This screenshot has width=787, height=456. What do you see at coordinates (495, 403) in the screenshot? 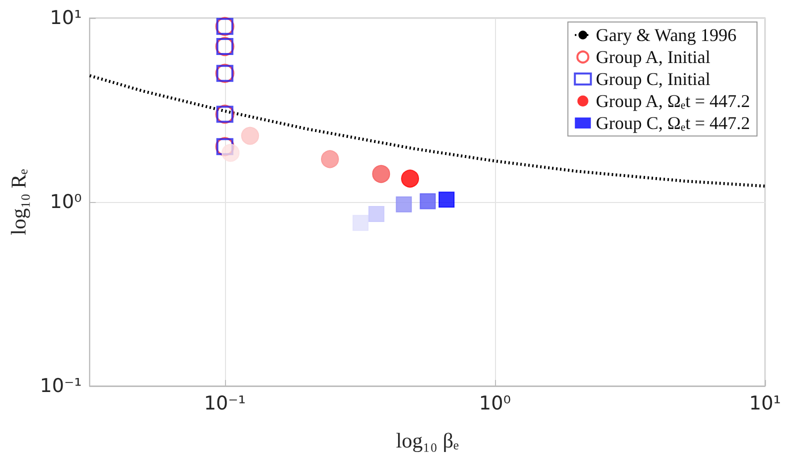
I see `x-tick-label: 10⁰` at bounding box center [495, 403].